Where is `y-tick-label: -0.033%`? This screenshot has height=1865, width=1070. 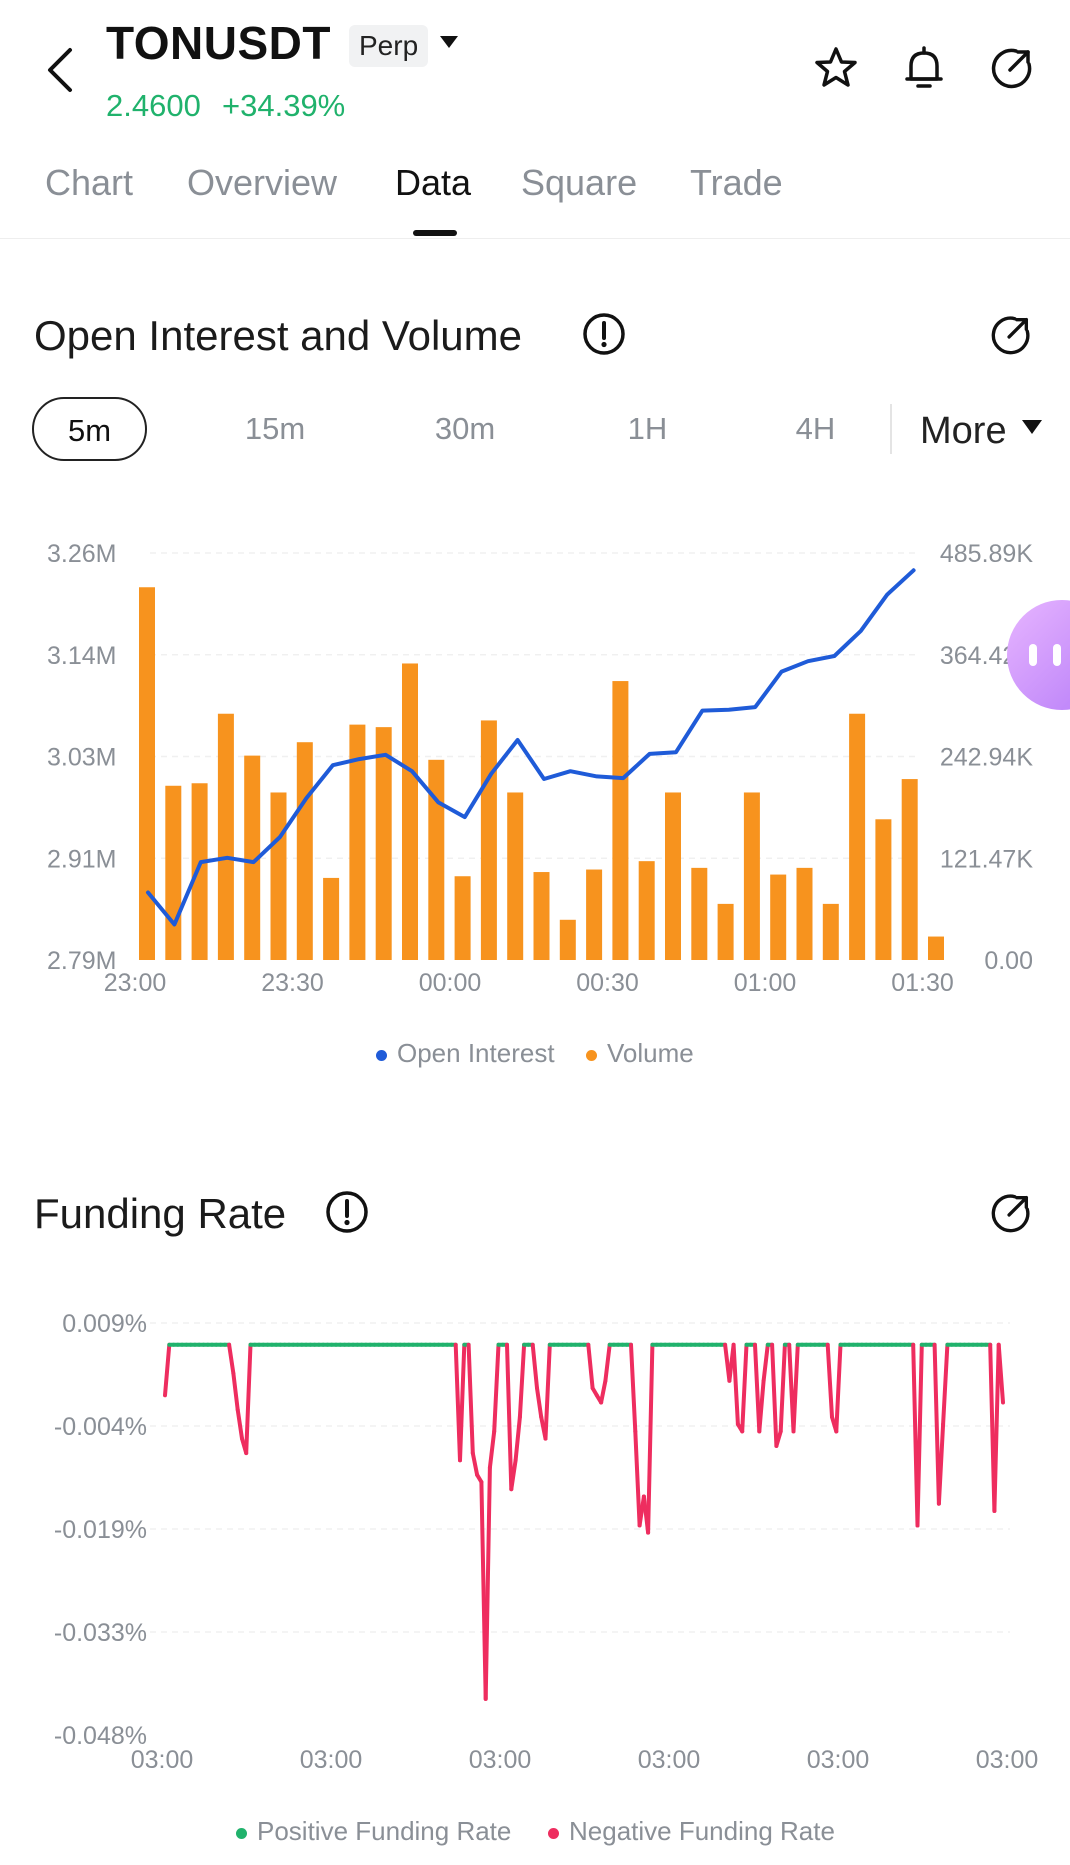
y-tick-label: -0.033% is located at coordinates (100, 1633).